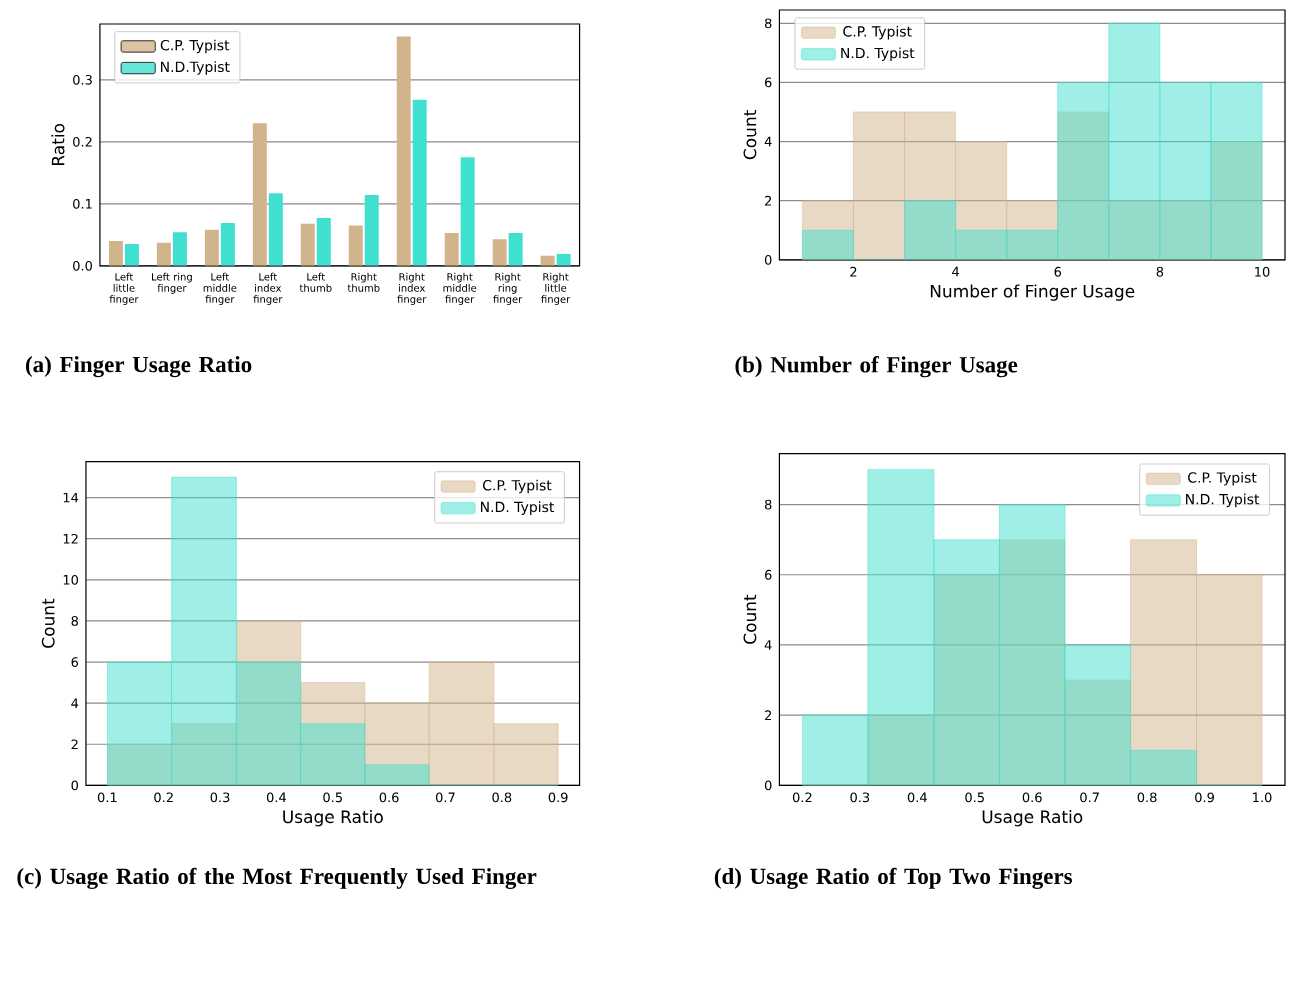  Describe the element at coordinates (139, 367) in the screenshot. I see `text: (a) Finger Usage Ratio` at that location.